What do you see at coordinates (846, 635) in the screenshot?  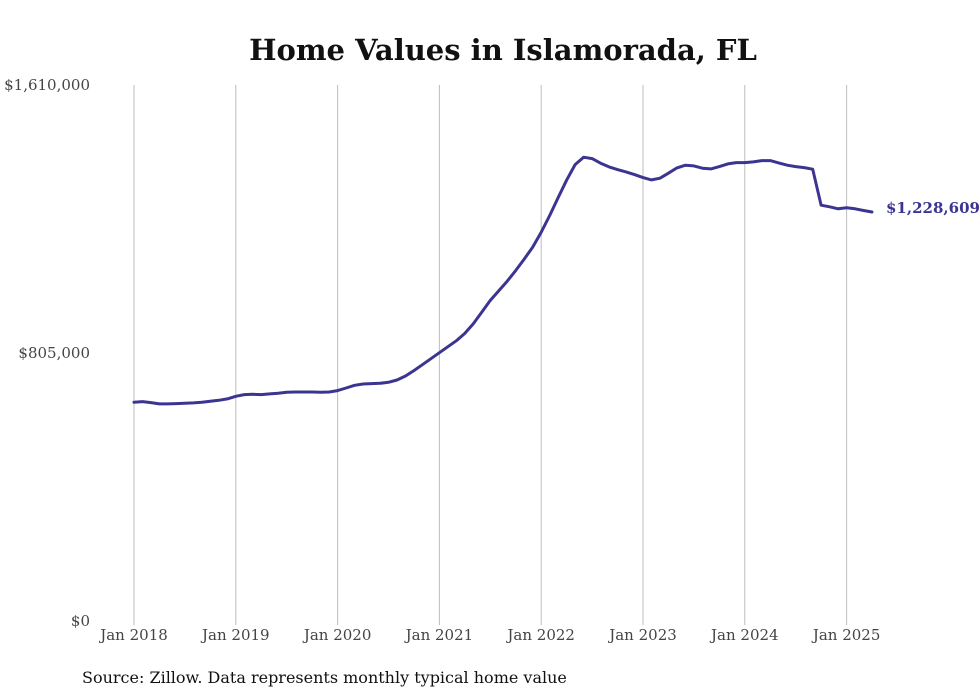 I see `x-tick-label: Jan 2025` at bounding box center [846, 635].